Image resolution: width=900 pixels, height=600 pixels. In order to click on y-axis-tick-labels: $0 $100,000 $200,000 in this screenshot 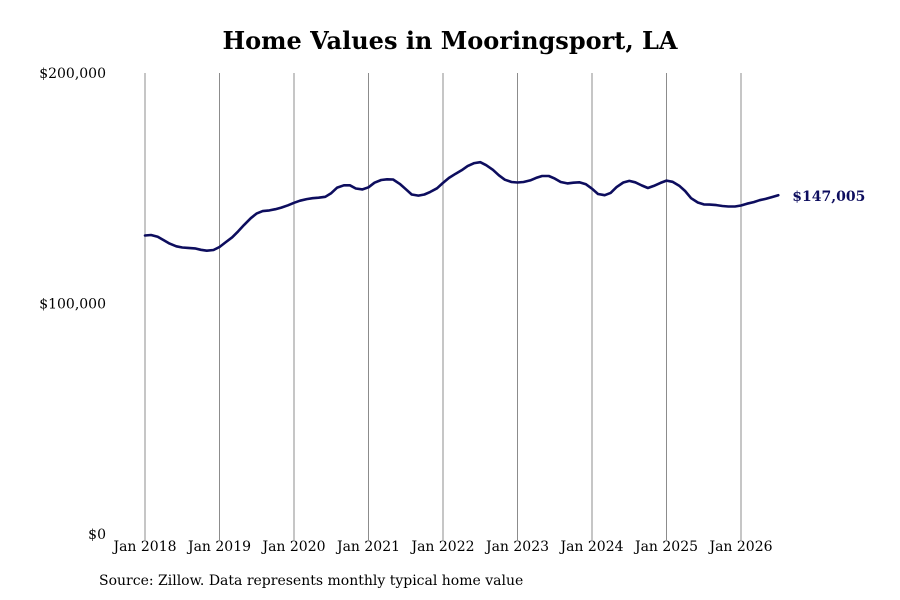, I will do `click(72, 304)`.